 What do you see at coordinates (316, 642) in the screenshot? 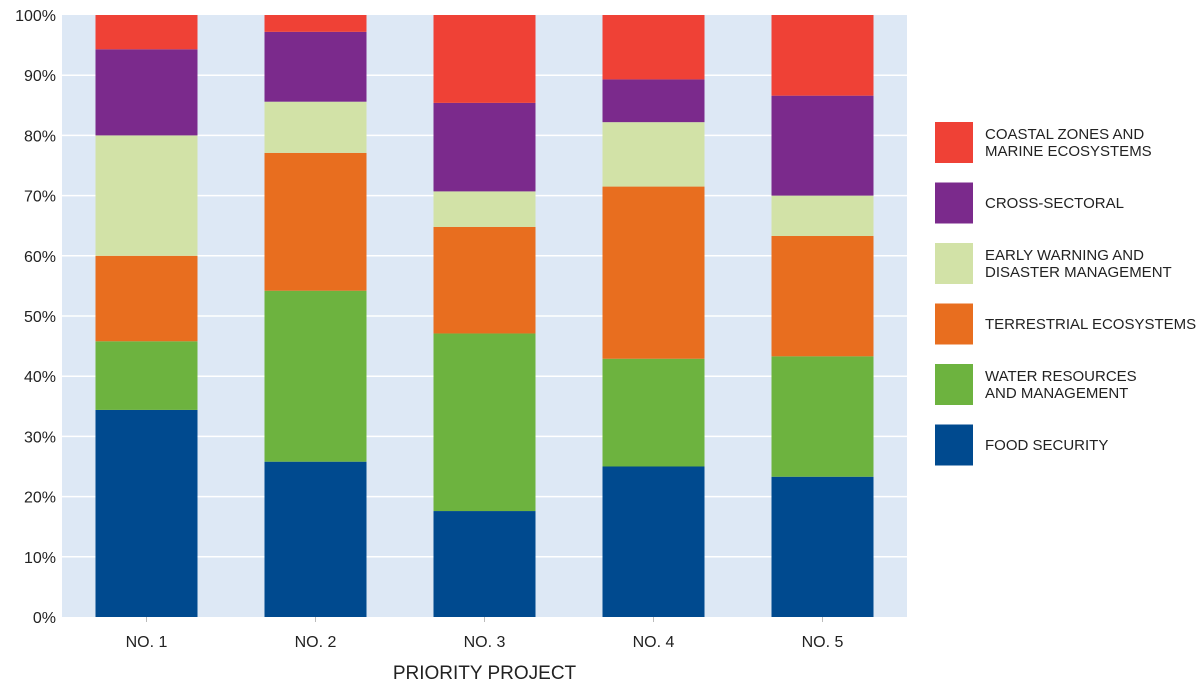
I see `x-tick-label: NO. 2` at bounding box center [316, 642].